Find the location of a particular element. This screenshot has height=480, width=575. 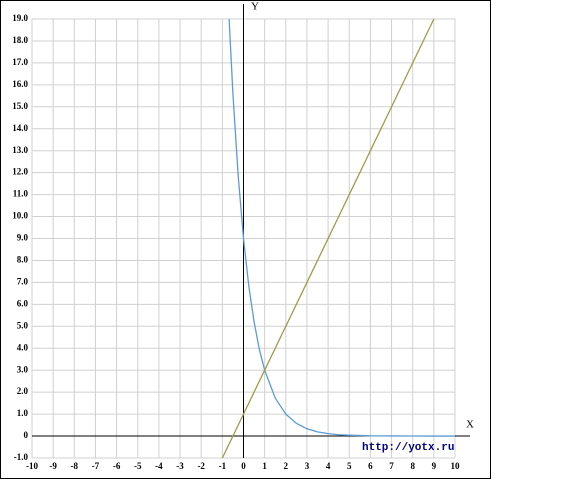

x-tick-label: -5 is located at coordinates (138, 466).